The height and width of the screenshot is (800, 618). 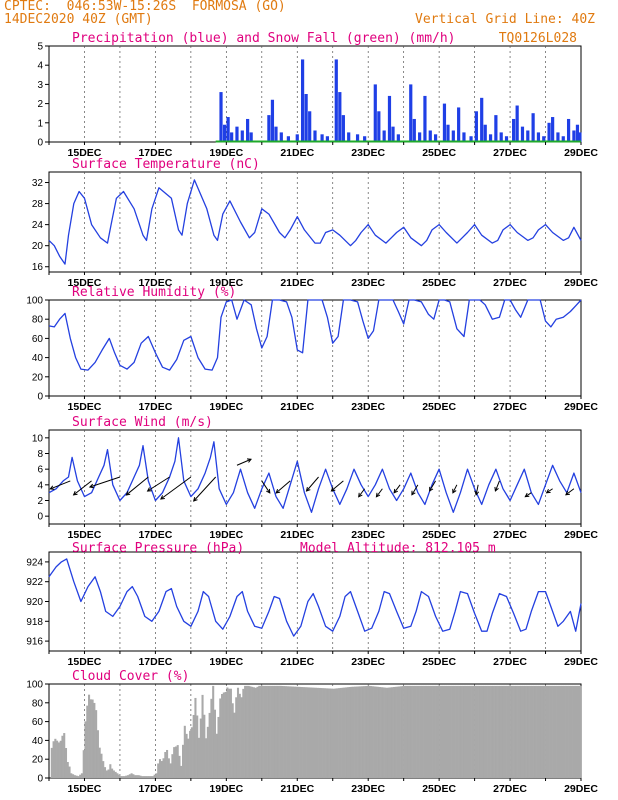 I want to click on y-tick-label: 2, so click(x=40, y=501).